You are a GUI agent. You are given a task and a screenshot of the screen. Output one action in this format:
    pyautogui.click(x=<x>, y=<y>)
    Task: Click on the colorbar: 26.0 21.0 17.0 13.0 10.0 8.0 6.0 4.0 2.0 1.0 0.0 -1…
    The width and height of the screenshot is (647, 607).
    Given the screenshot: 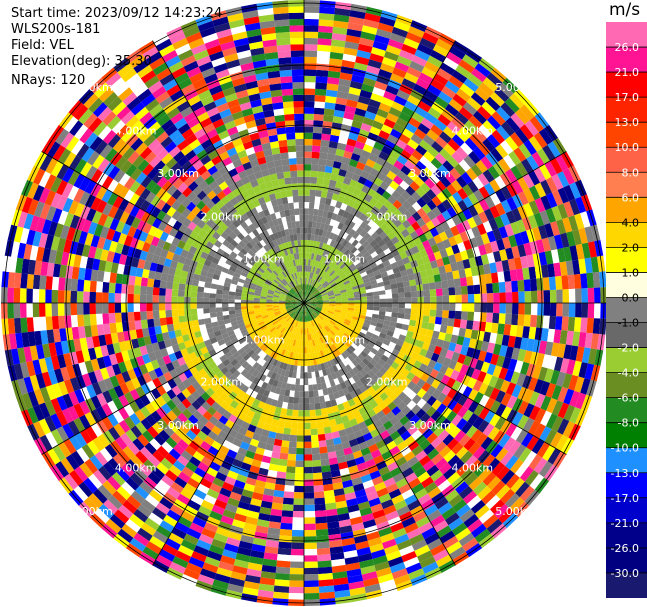 What is the action you would take?
    pyautogui.click(x=626, y=310)
    